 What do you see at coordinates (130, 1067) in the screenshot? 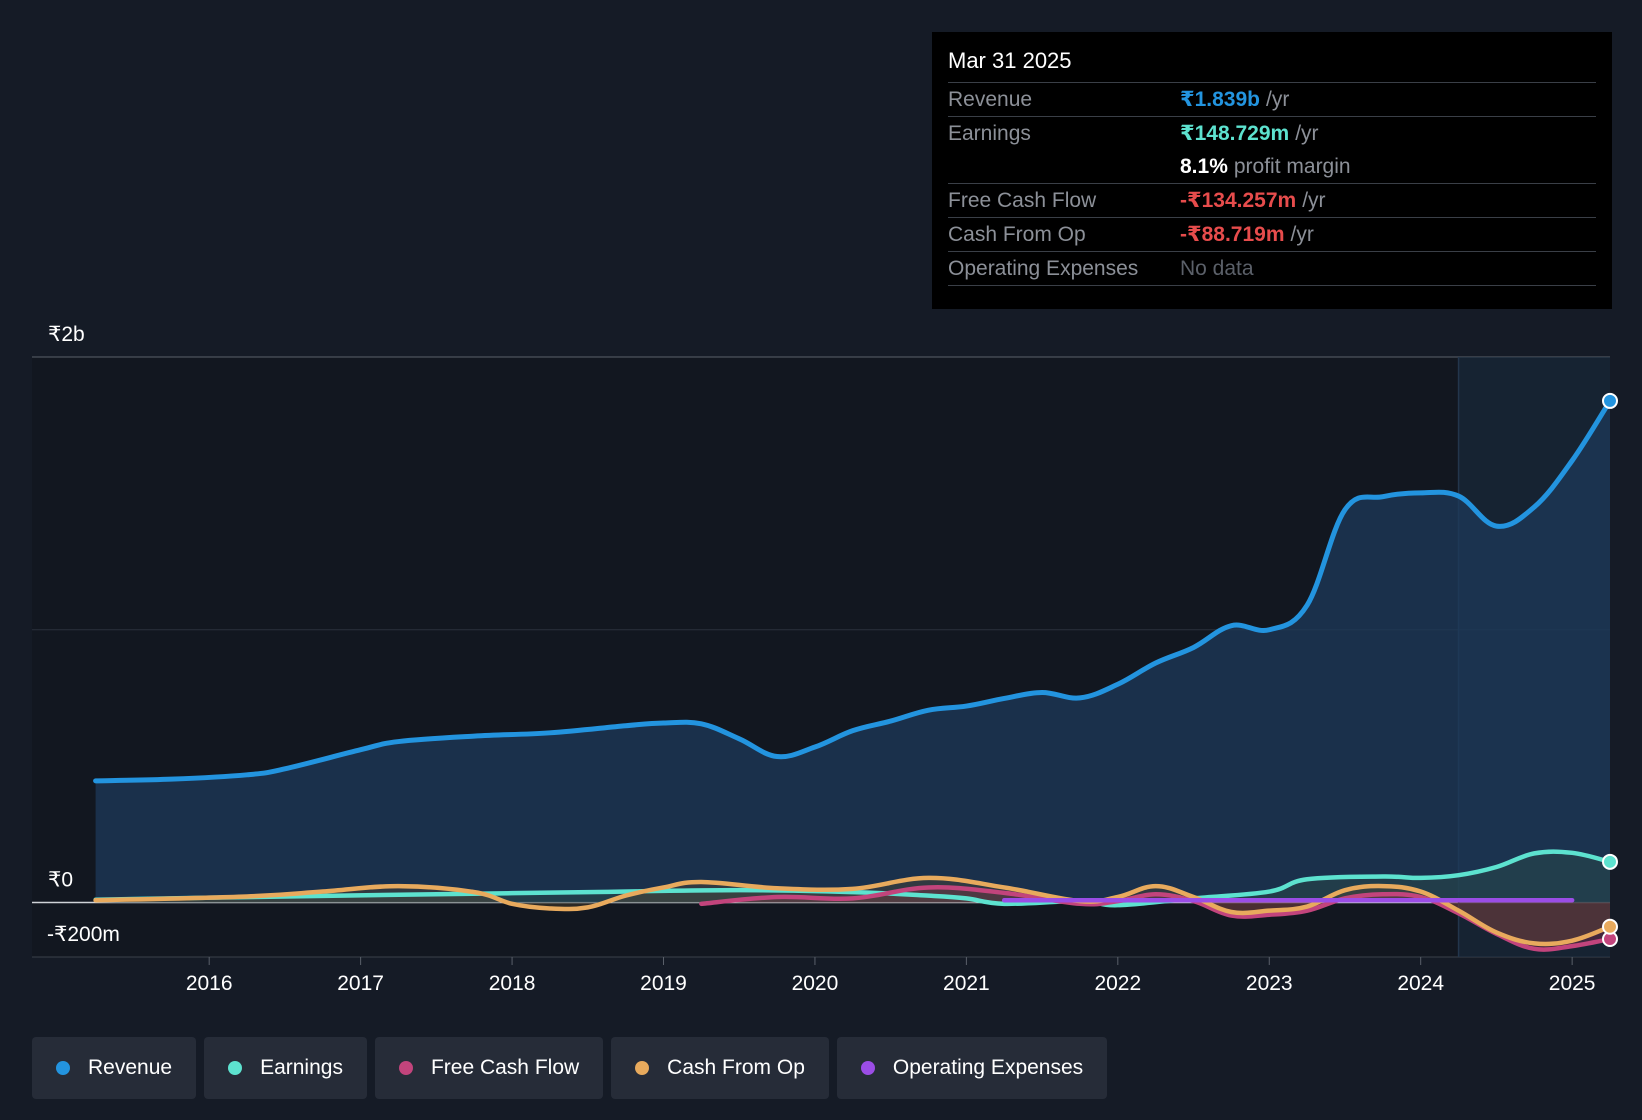
I see `legend-label: Revenue` at bounding box center [130, 1067].